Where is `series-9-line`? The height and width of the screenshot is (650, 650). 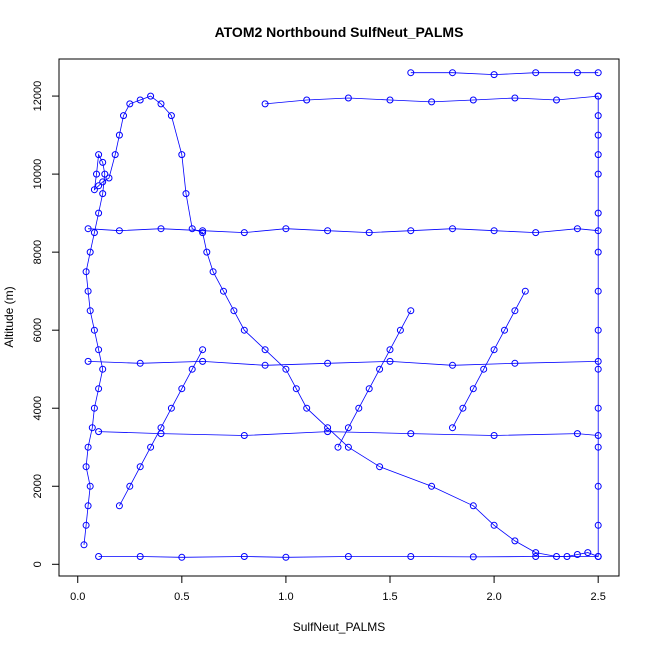
series-9-line is located at coordinates (374, 379).